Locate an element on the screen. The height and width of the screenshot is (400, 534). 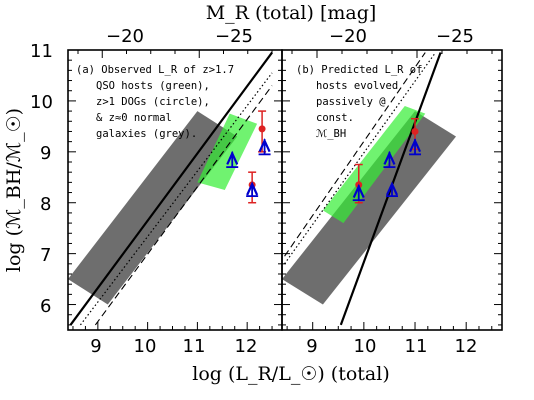
annotation-line: passively @ is located at coordinates (351, 102).